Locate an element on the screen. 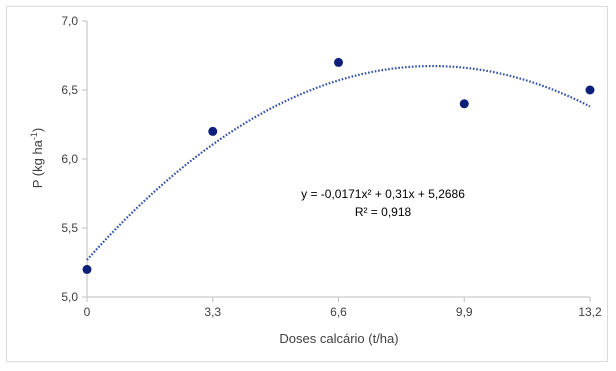 The height and width of the screenshot is (371, 616). y-axis-title: P (kg ha-1) is located at coordinates (37, 158).